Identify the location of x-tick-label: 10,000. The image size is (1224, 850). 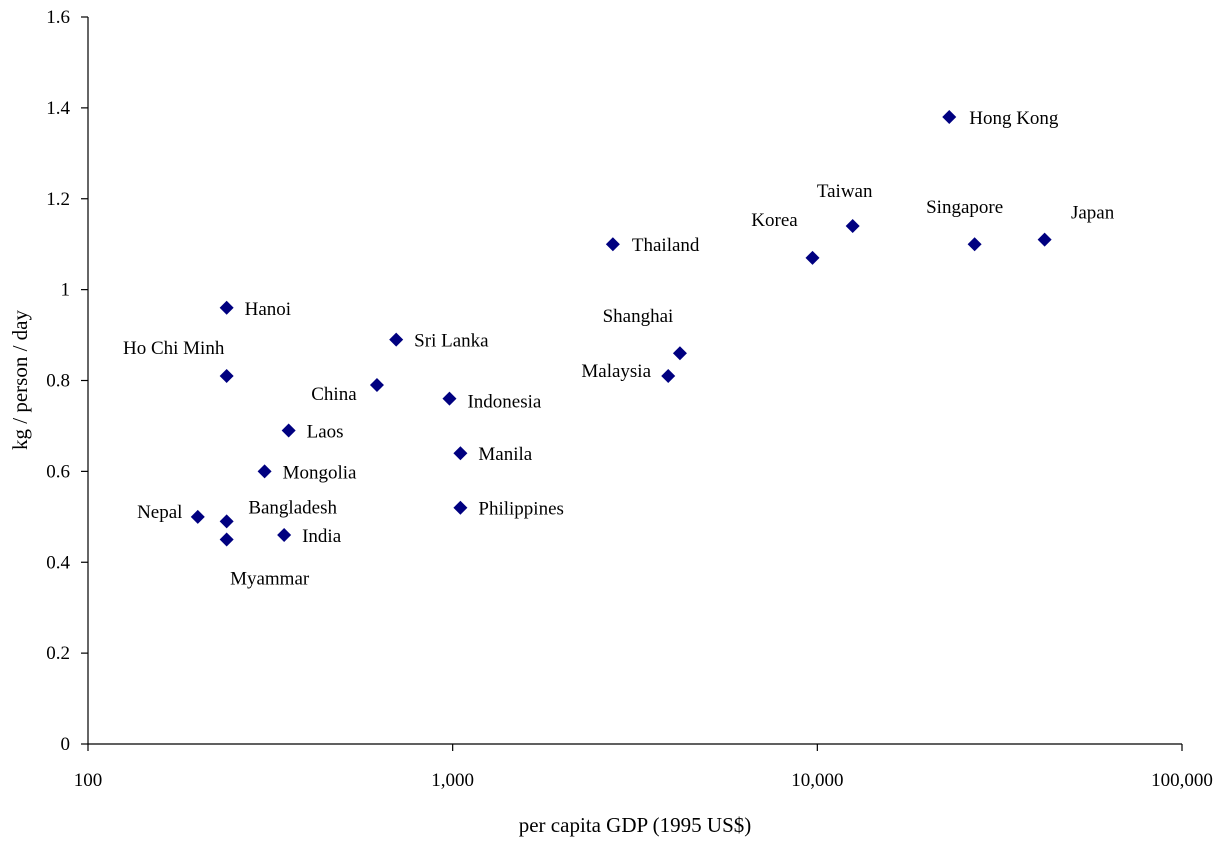
(817, 780).